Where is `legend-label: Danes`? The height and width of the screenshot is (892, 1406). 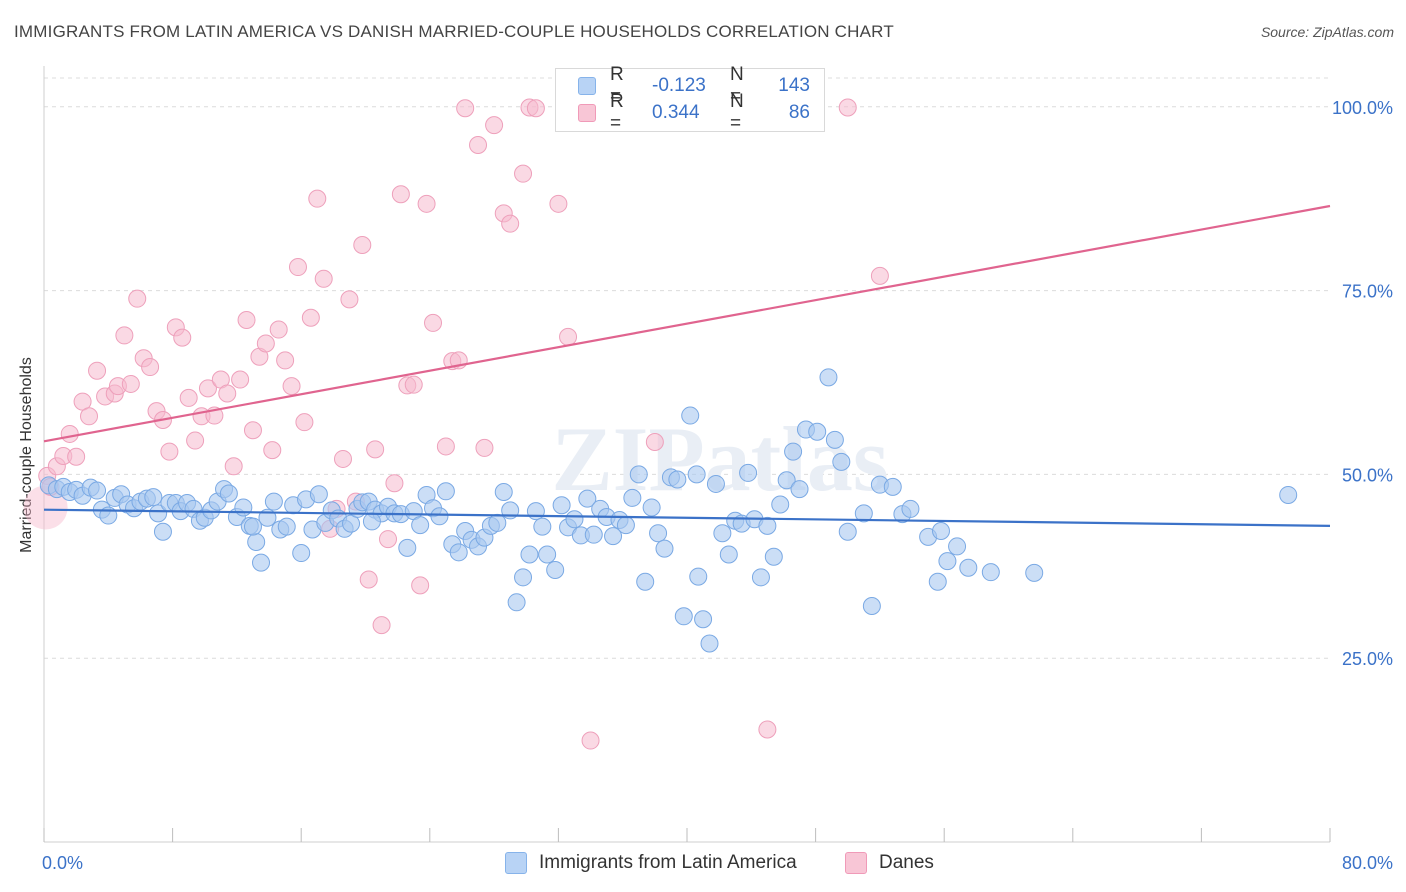
legend-label: Danes is located at coordinates (906, 862).